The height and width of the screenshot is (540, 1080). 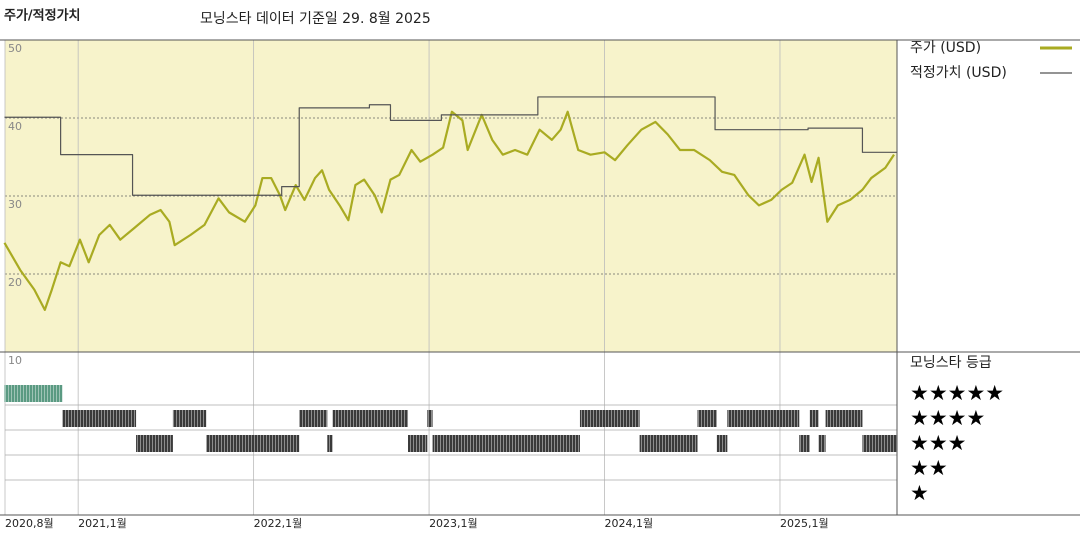 I want to click on x-tick-label: 2022,1월, so click(x=278, y=523).